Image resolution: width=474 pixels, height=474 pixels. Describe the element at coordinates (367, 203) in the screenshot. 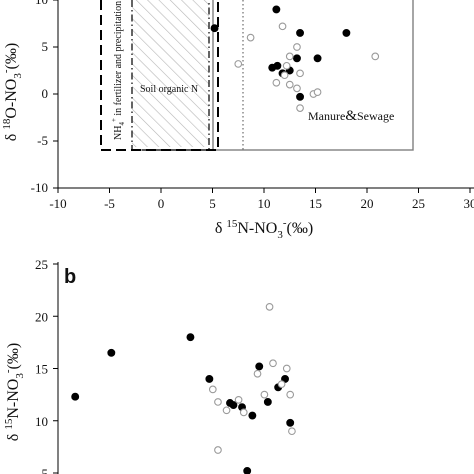

I see `x-tick-label: 20` at that location.